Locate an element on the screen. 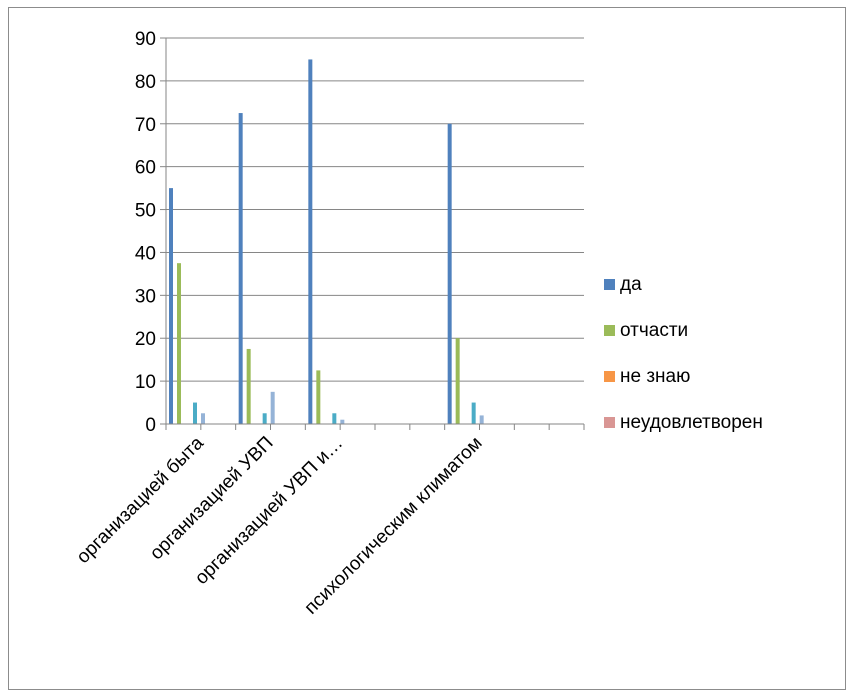 The height and width of the screenshot is (699, 855). y-tick-label: 90 is located at coordinates (145, 39).